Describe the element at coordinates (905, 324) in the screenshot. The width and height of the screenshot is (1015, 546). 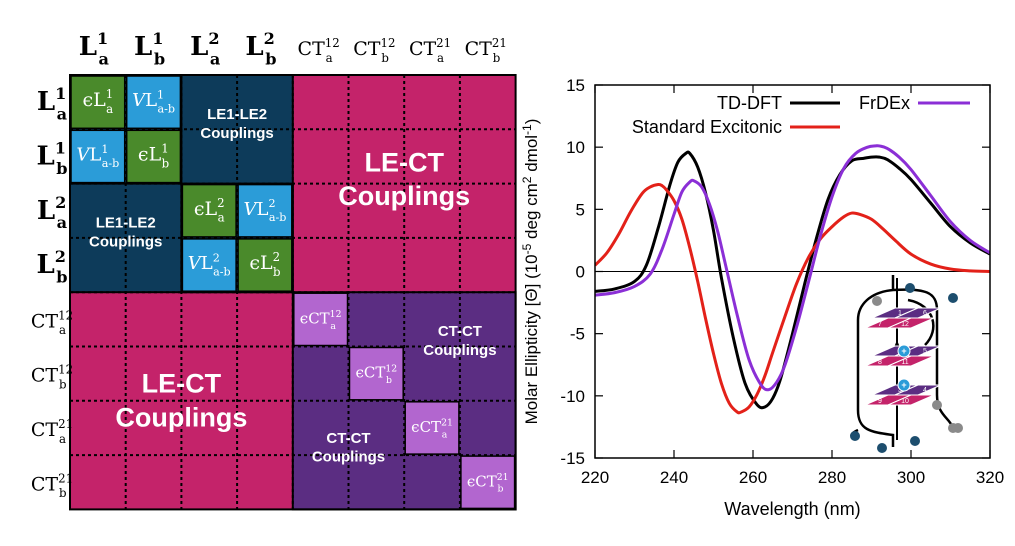
I see `svg-text: 12` at that location.